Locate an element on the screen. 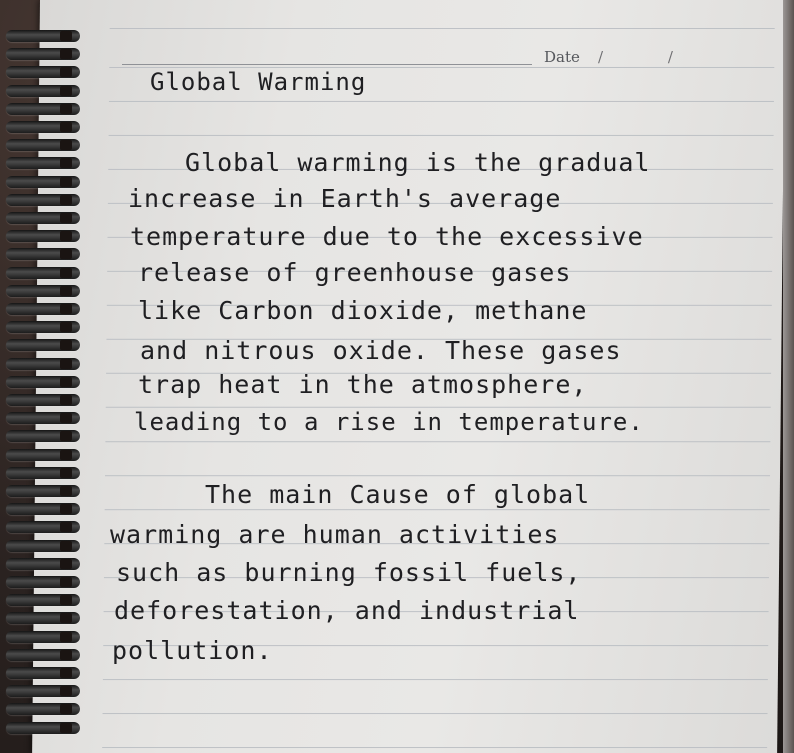  text-line: increase in Earth's average is located at coordinates (345, 198).